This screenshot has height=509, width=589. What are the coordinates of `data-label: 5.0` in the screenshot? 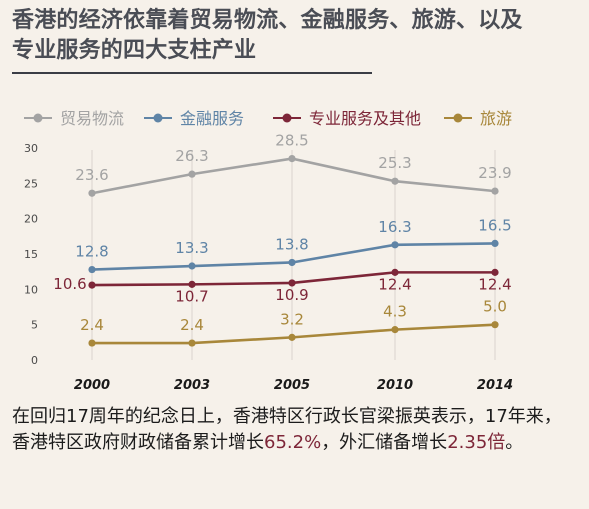 It's located at (495, 307).